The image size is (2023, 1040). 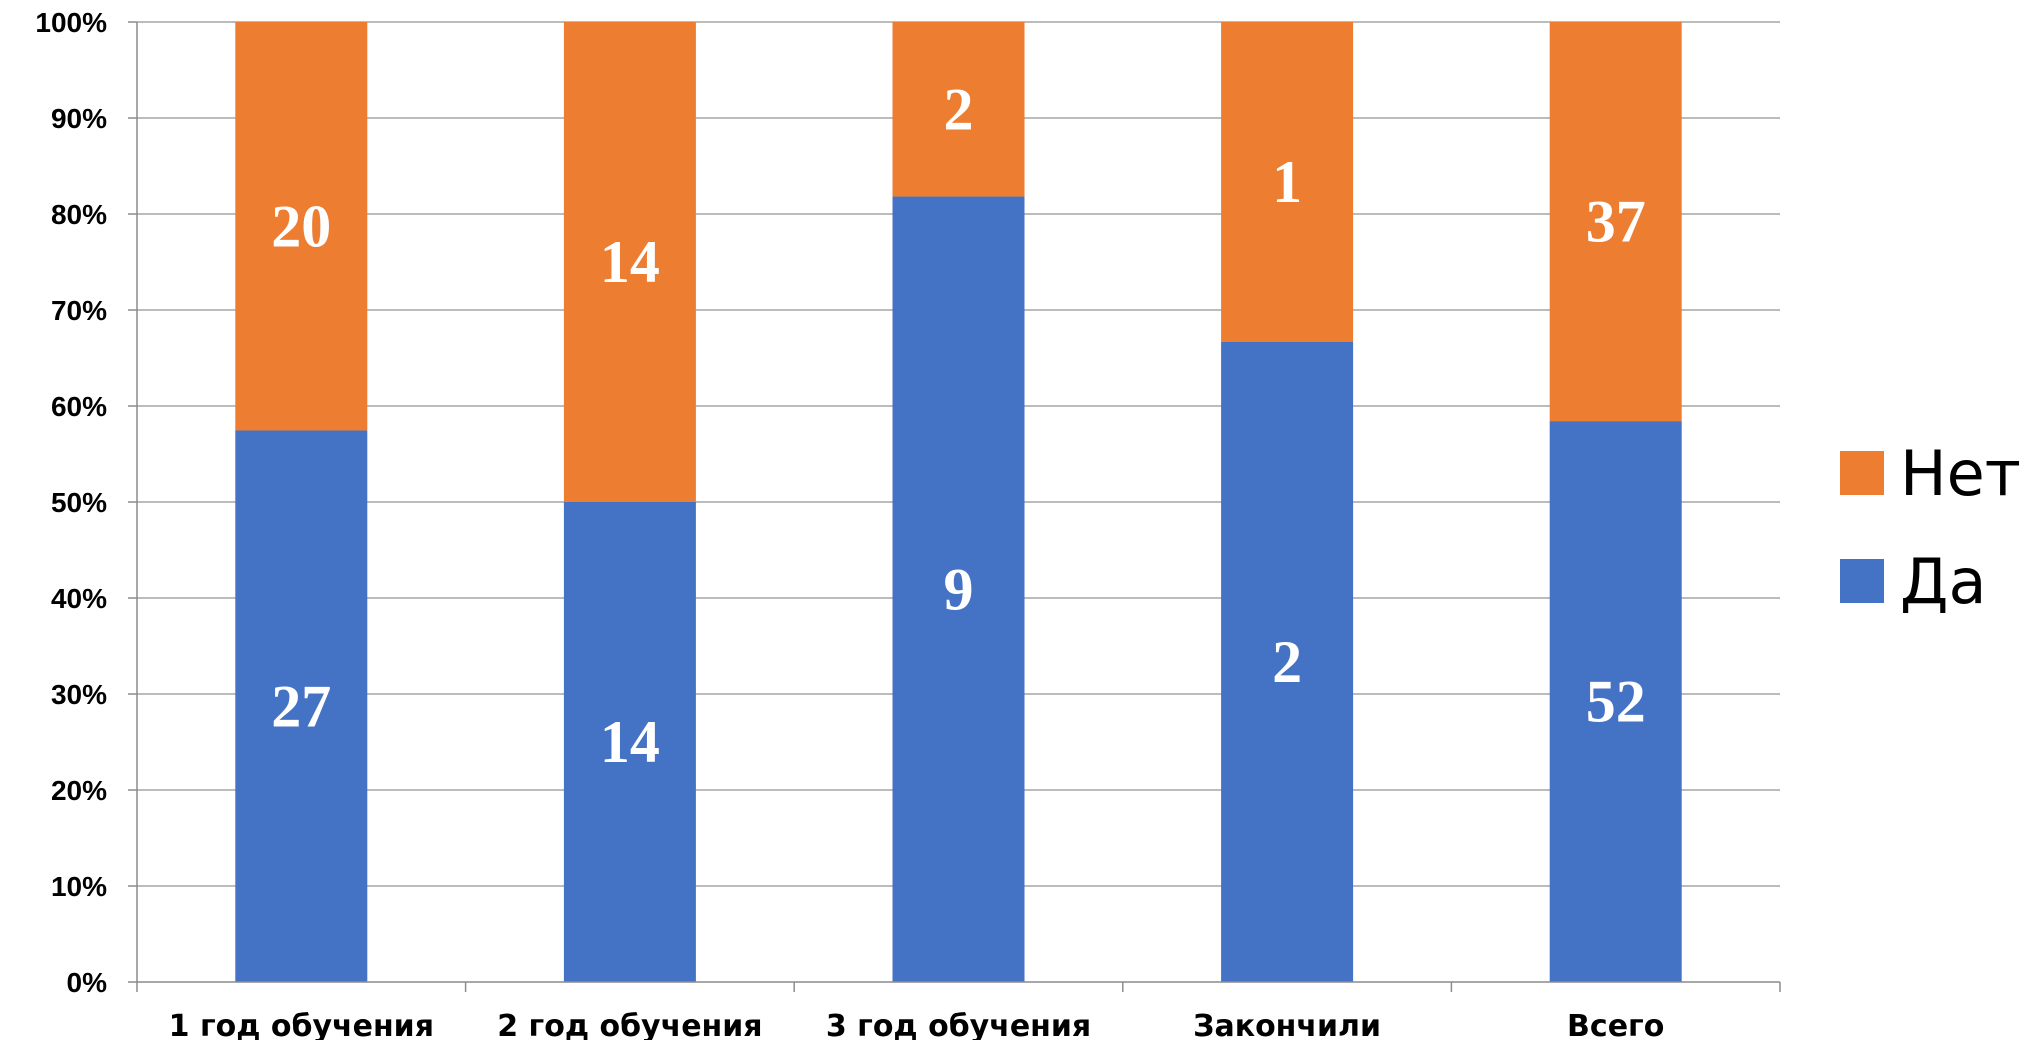 What do you see at coordinates (1943, 581) in the screenshot?
I see `legend-label: Да` at bounding box center [1943, 581].